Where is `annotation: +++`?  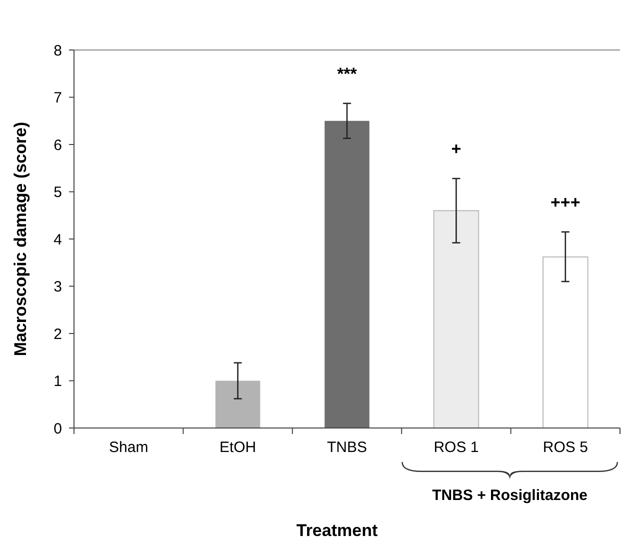
annotation: +++ is located at coordinates (565, 202).